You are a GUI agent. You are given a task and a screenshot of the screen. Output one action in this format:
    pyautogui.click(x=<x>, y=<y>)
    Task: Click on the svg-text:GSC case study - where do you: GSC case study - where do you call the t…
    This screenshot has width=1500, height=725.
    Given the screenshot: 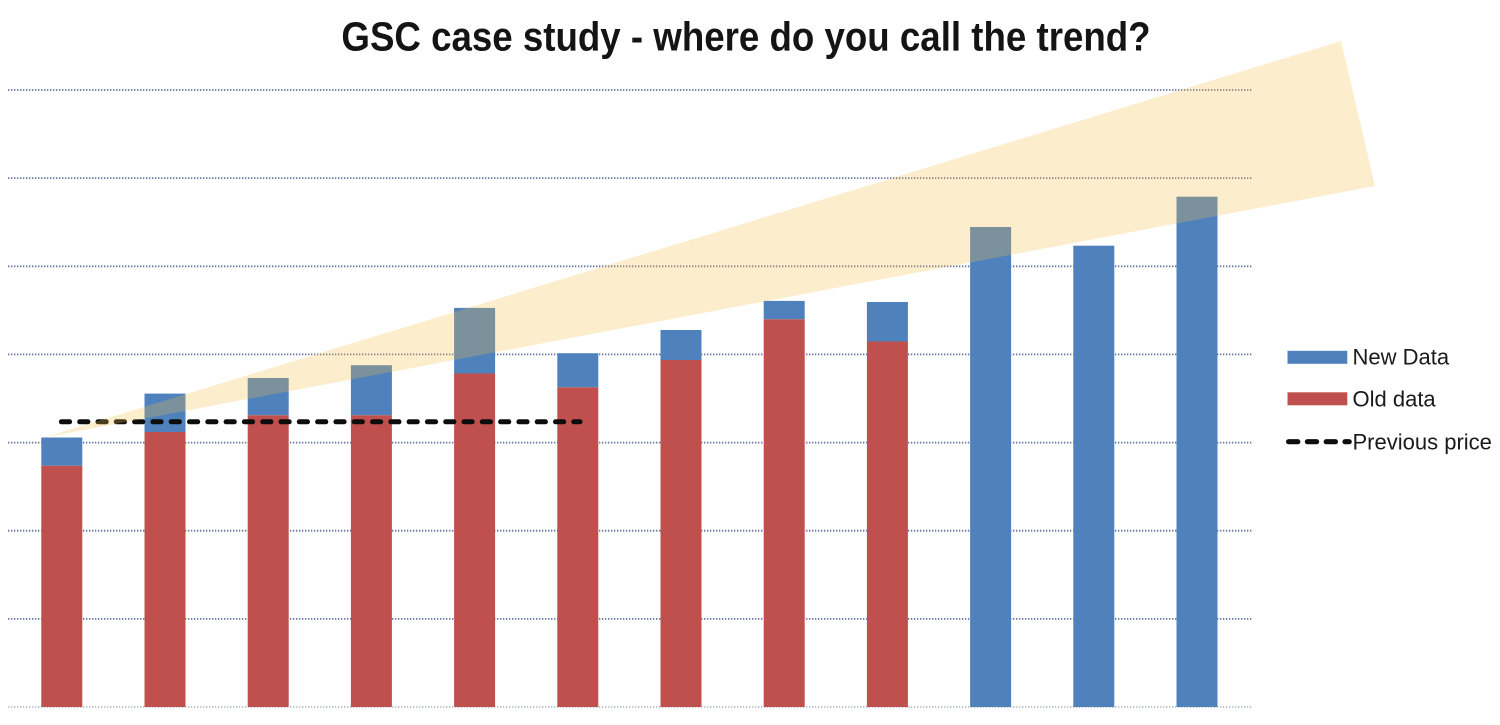 What is the action you would take?
    pyautogui.click(x=745, y=37)
    